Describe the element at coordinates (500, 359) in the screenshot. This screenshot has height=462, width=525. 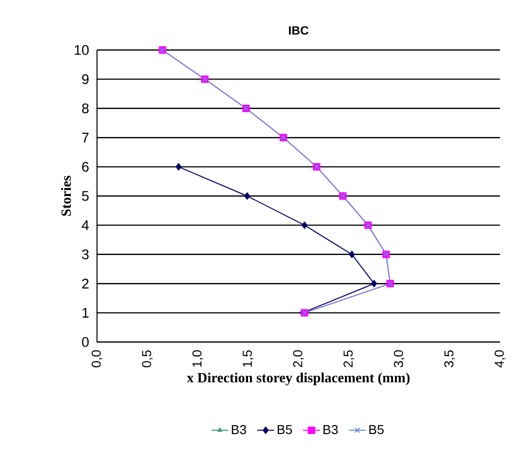
I see `x-tick-label: 4,0` at that location.